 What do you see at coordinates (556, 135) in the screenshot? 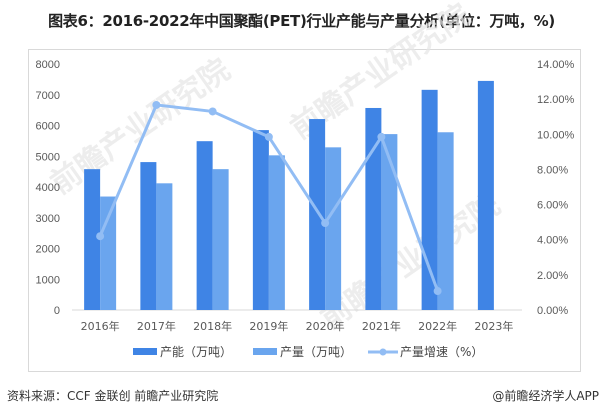
I see `right-axis-tick: 10.00%` at bounding box center [556, 135].